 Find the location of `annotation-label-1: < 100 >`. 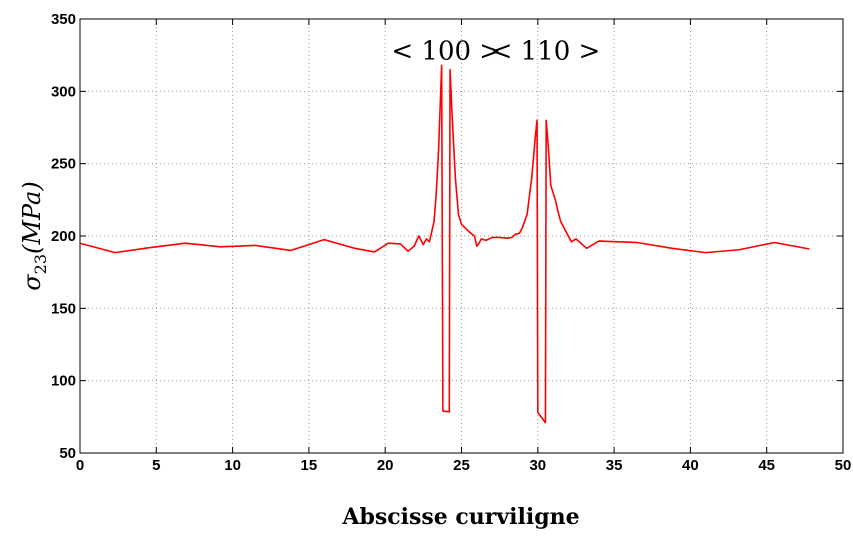

annotation-label-1: < 100 > is located at coordinates (446, 52).